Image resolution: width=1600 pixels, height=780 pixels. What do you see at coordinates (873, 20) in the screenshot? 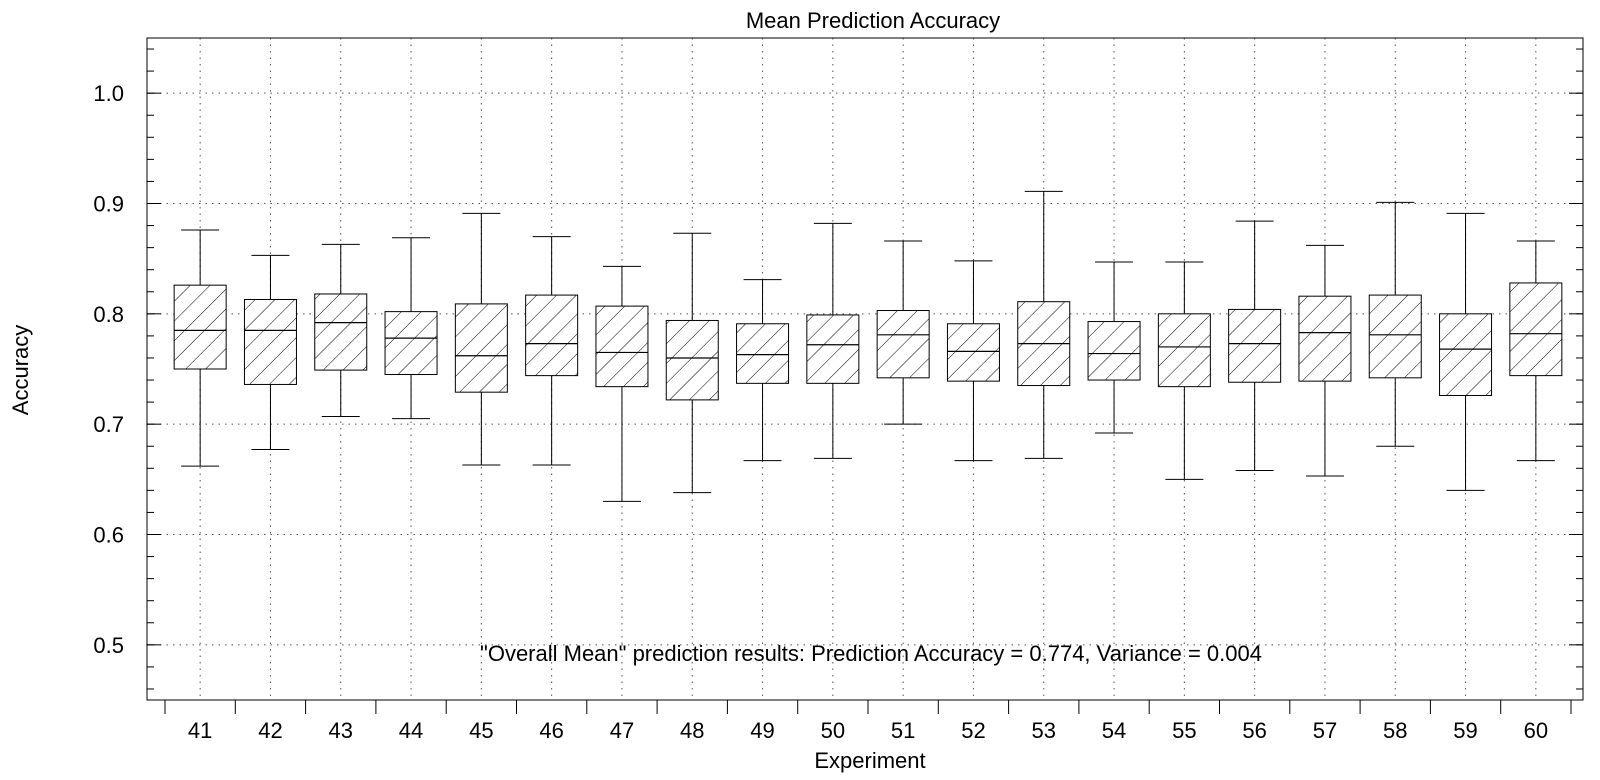
I see `chart-title: Mean Prediction Accuracy` at bounding box center [873, 20].